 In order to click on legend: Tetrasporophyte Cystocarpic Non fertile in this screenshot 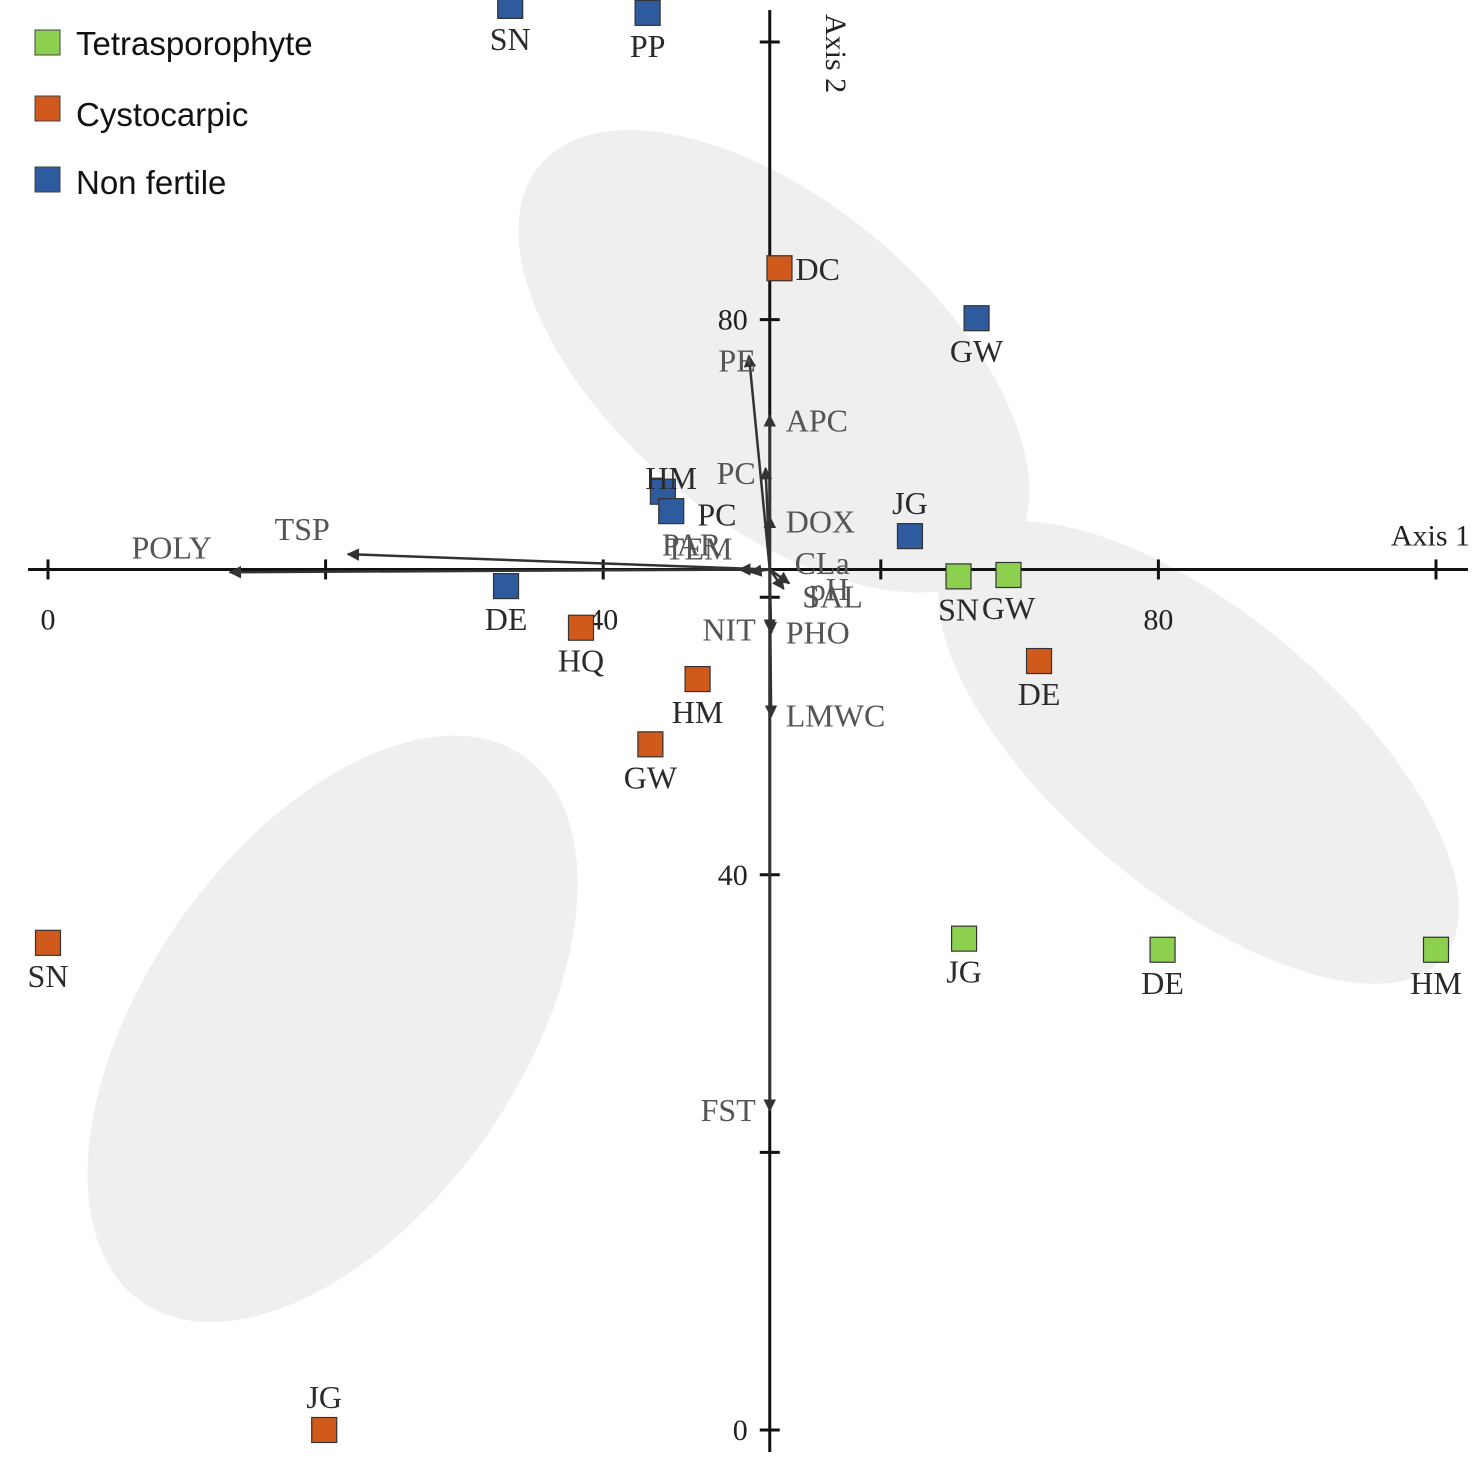, I will do `click(173, 113)`.